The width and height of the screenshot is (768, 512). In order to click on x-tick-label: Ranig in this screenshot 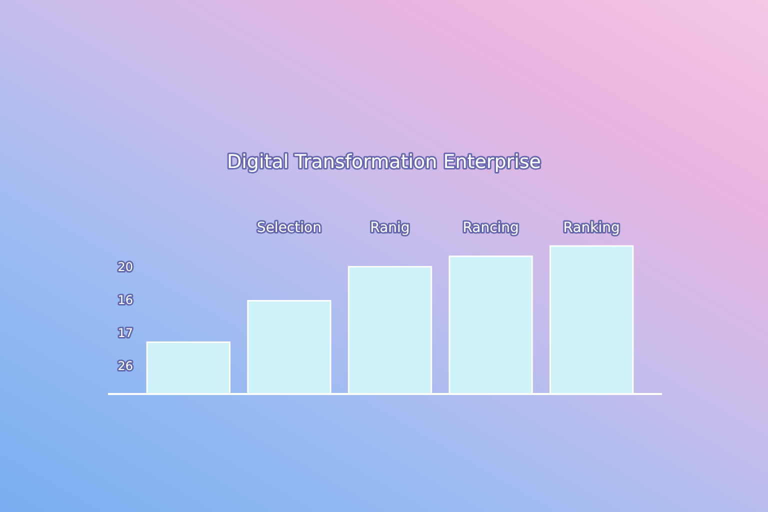, I will do `click(390, 228)`.